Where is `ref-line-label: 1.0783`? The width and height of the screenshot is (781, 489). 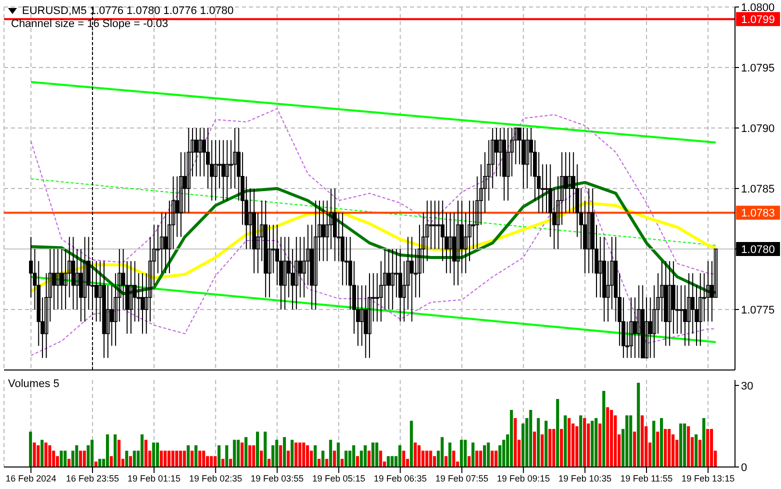 ref-line-label: 1.0783 is located at coordinates (758, 214).